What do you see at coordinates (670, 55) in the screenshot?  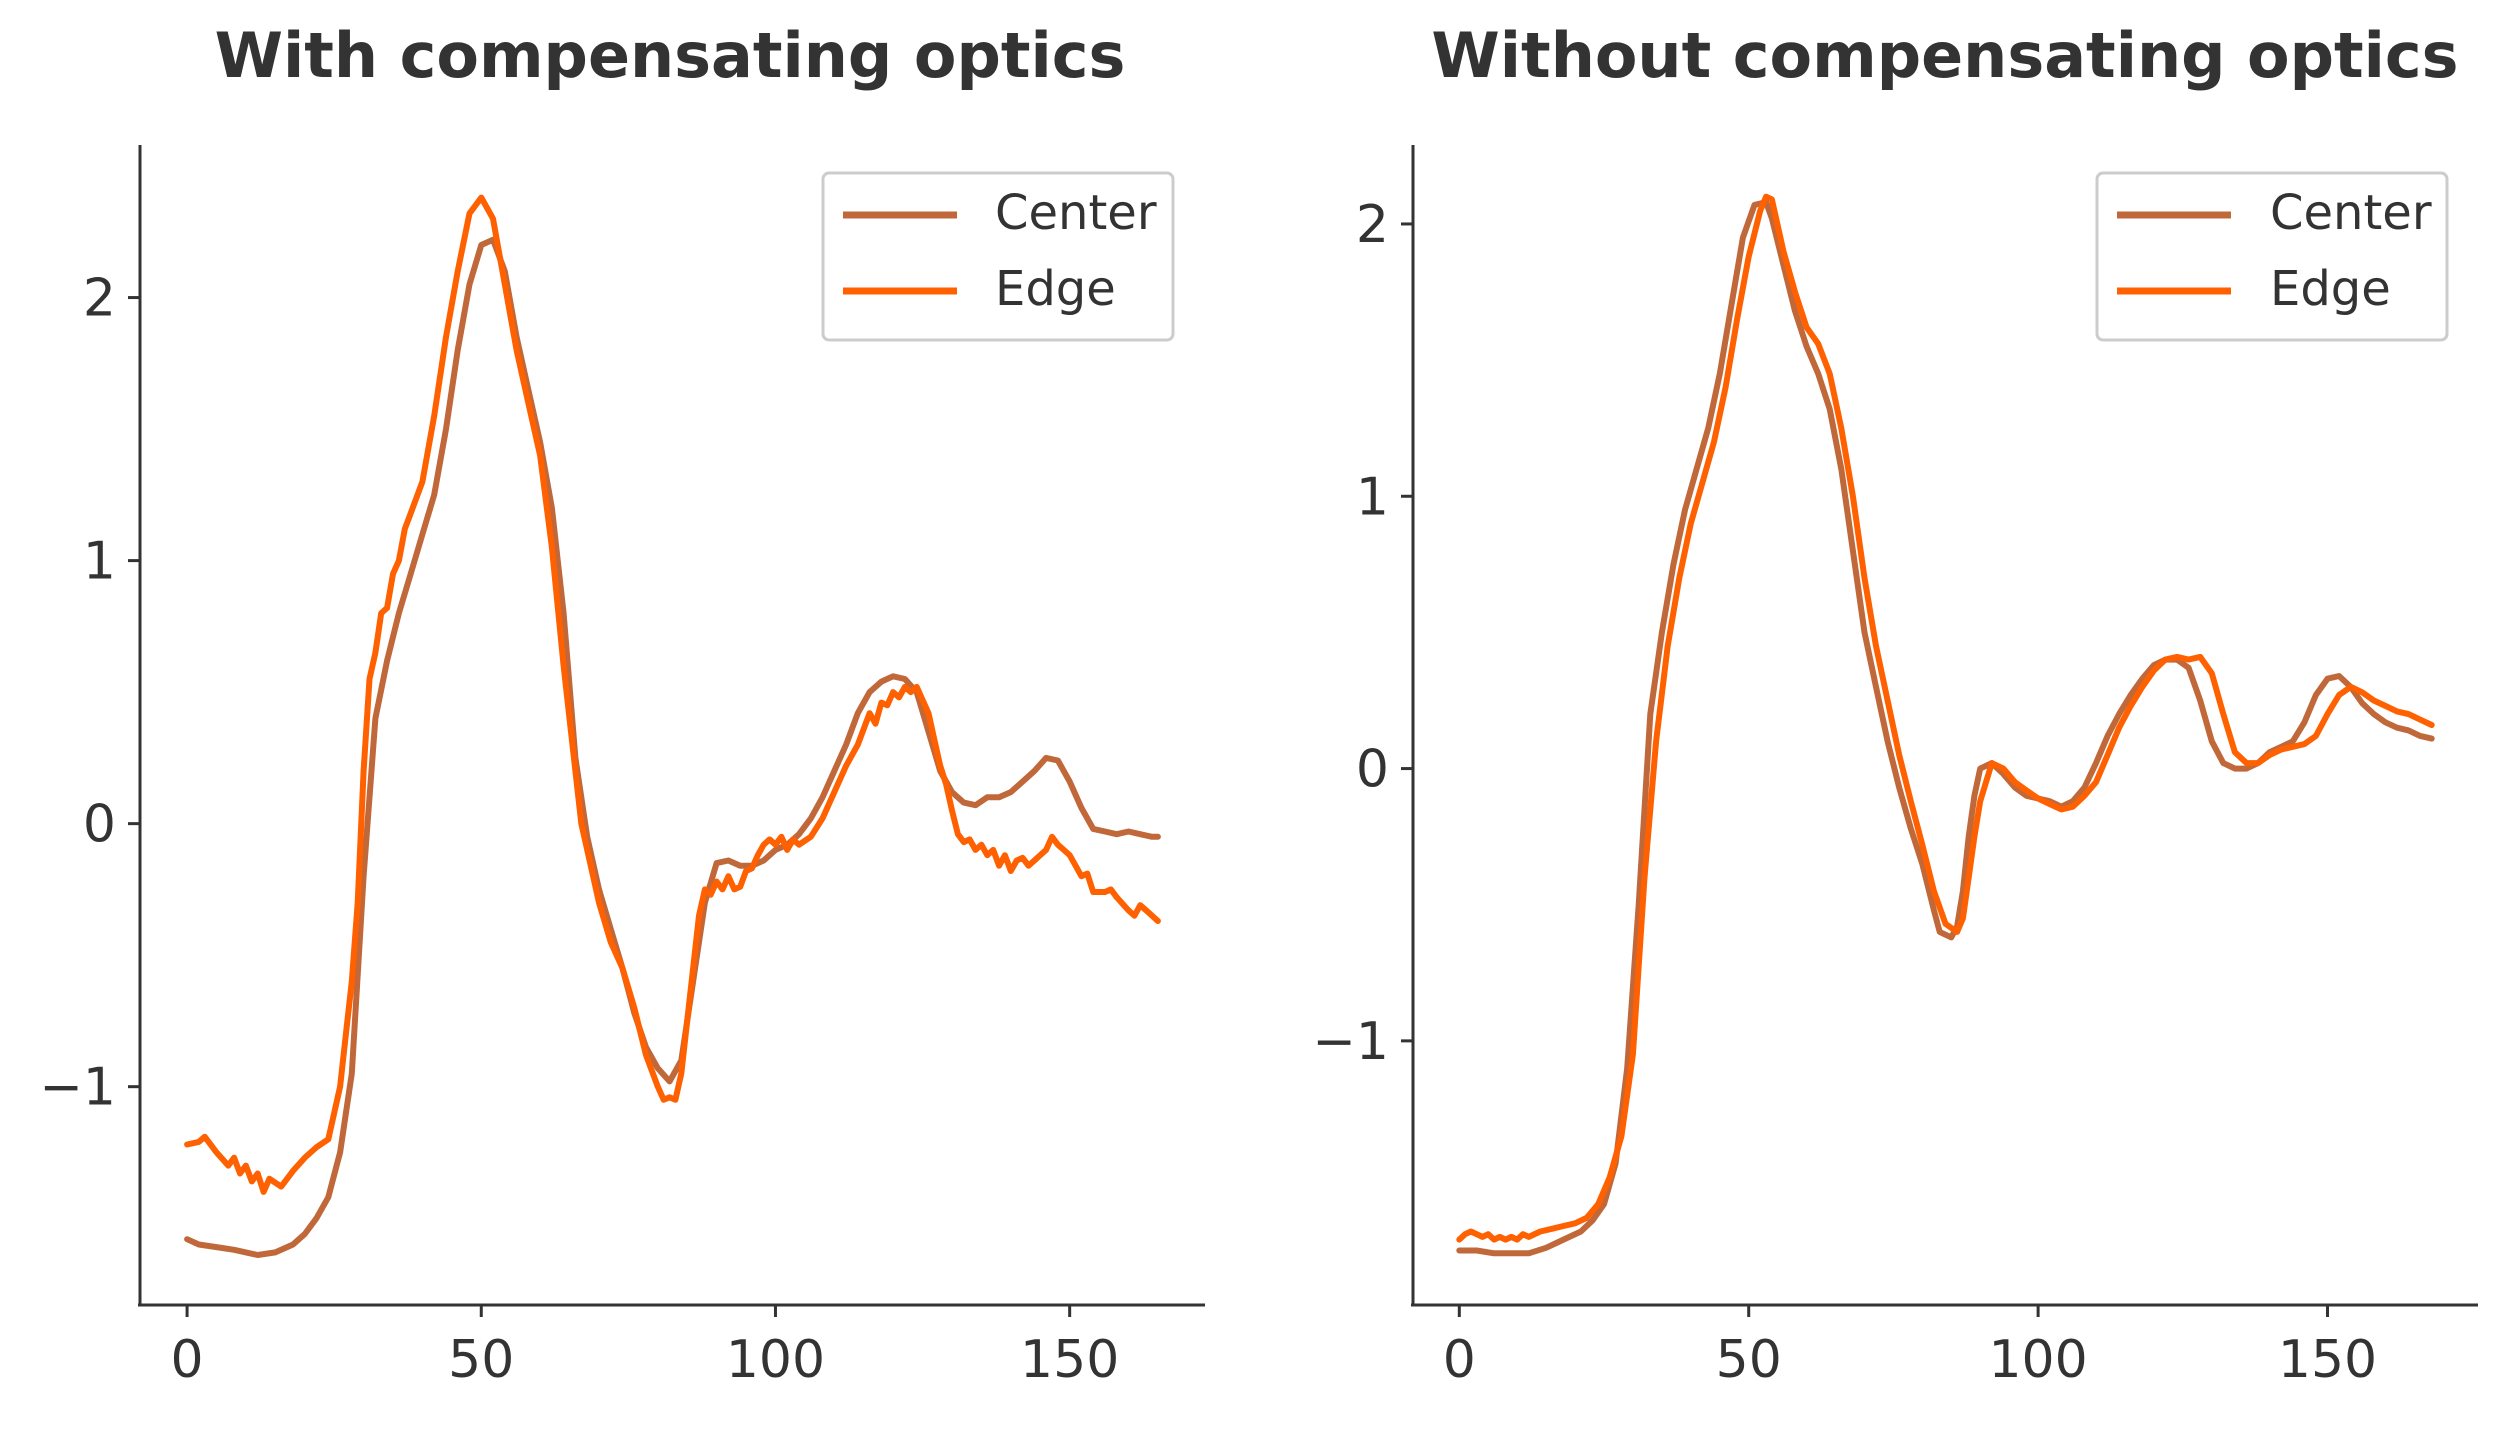 I see `chart-title: With compensating optics` at bounding box center [670, 55].